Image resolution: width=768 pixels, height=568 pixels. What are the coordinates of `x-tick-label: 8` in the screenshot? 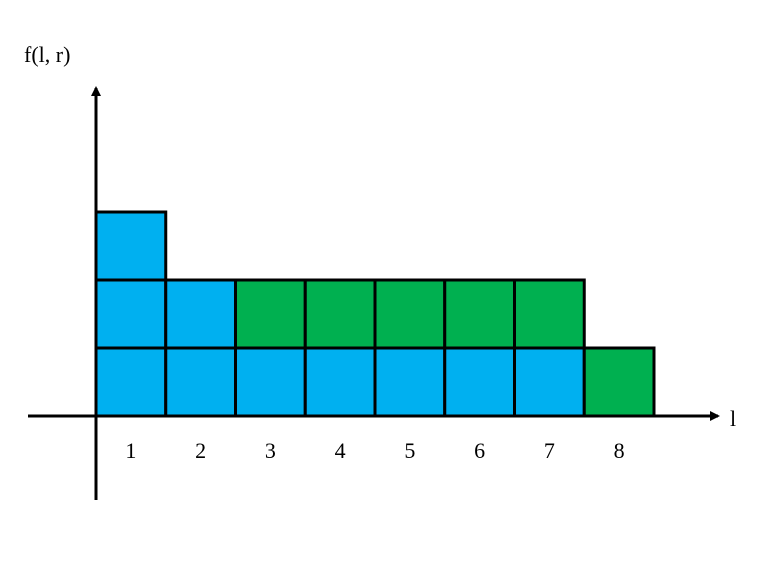 It's located at (619, 450).